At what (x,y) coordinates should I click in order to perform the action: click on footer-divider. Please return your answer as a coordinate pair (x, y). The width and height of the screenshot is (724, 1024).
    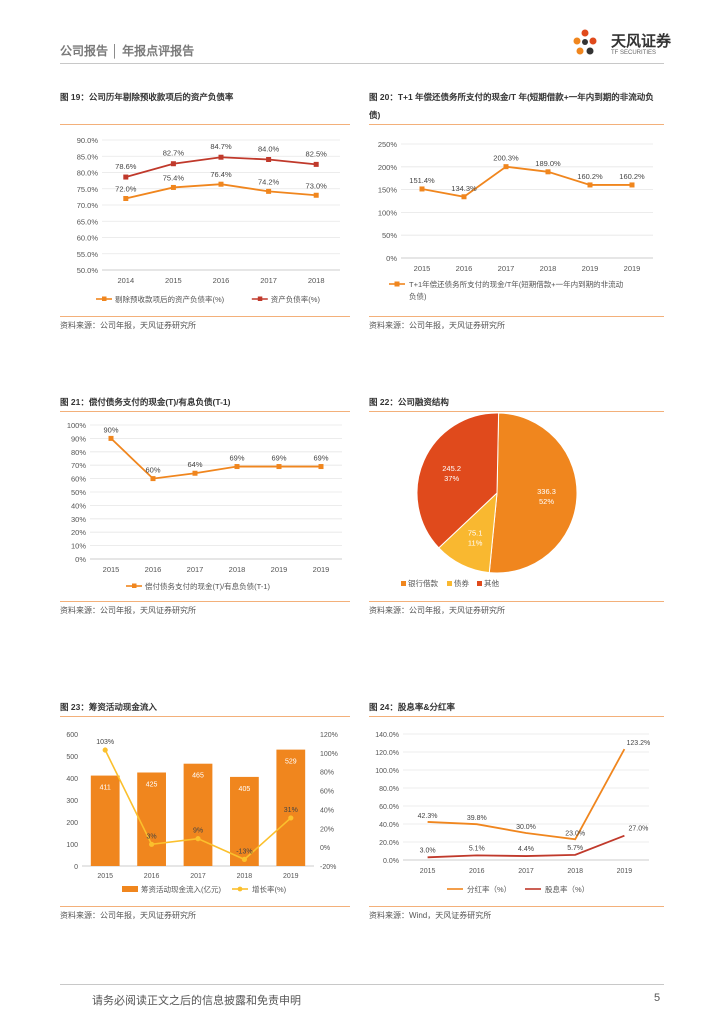
    Looking at the image, I should click on (362, 984).